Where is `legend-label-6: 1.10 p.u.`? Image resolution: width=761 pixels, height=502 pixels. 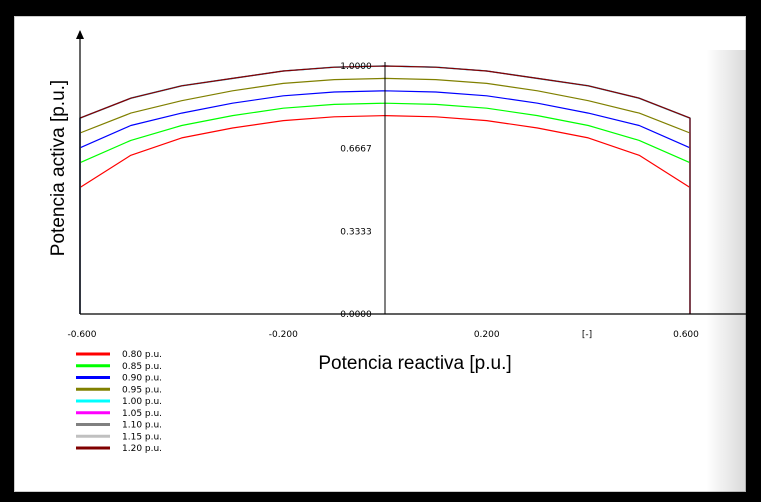
legend-label-6: 1.10 p.u. is located at coordinates (142, 426).